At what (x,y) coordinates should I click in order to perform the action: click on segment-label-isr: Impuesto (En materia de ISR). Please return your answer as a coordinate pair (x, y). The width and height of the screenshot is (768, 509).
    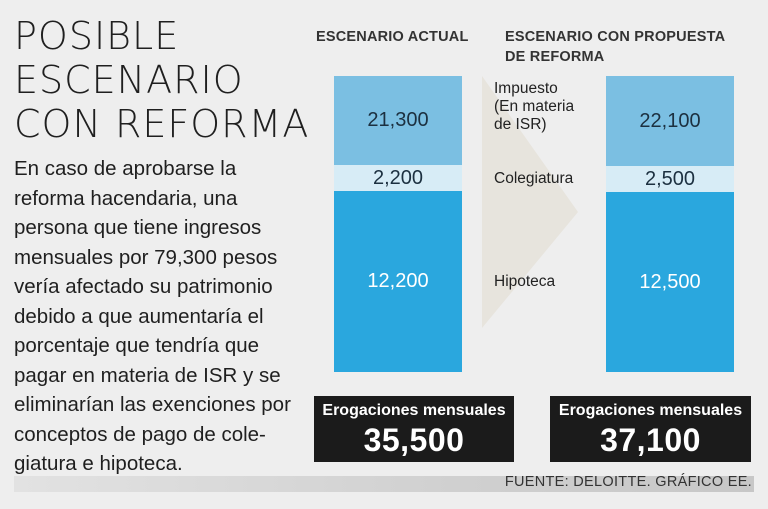
    Looking at the image, I should click on (534, 107).